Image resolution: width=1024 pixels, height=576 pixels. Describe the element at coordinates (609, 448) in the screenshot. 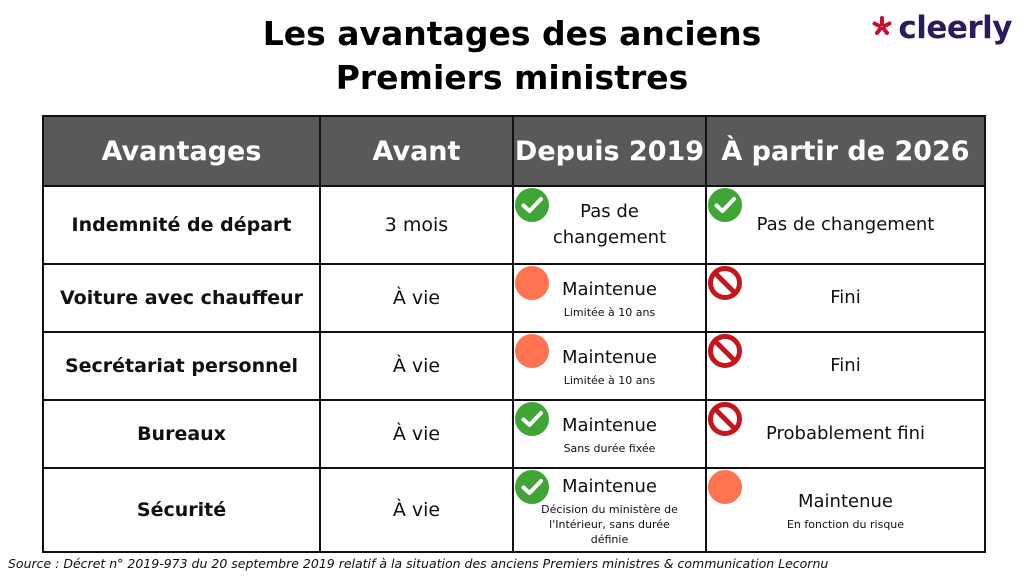

I see `status-note: Sans durée fixée` at that location.